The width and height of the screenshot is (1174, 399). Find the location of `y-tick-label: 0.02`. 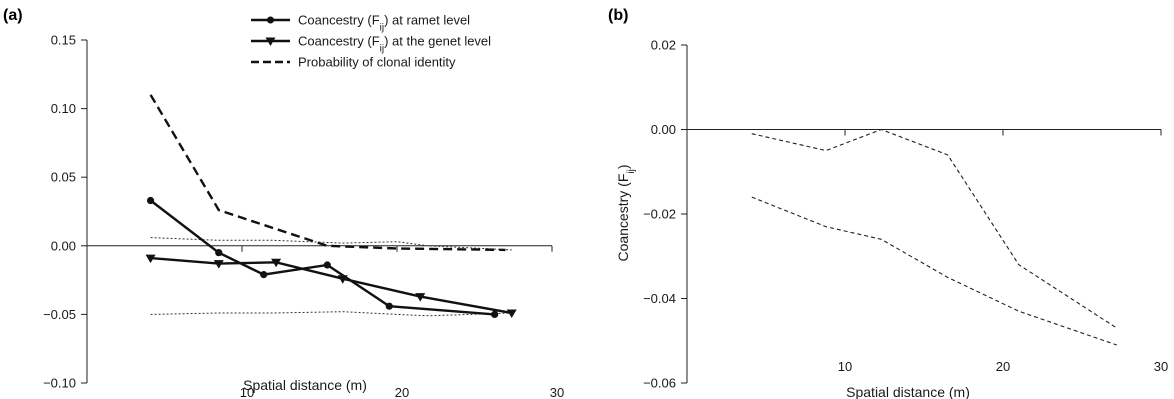

y-tick-label: 0.02 is located at coordinates (663, 45).